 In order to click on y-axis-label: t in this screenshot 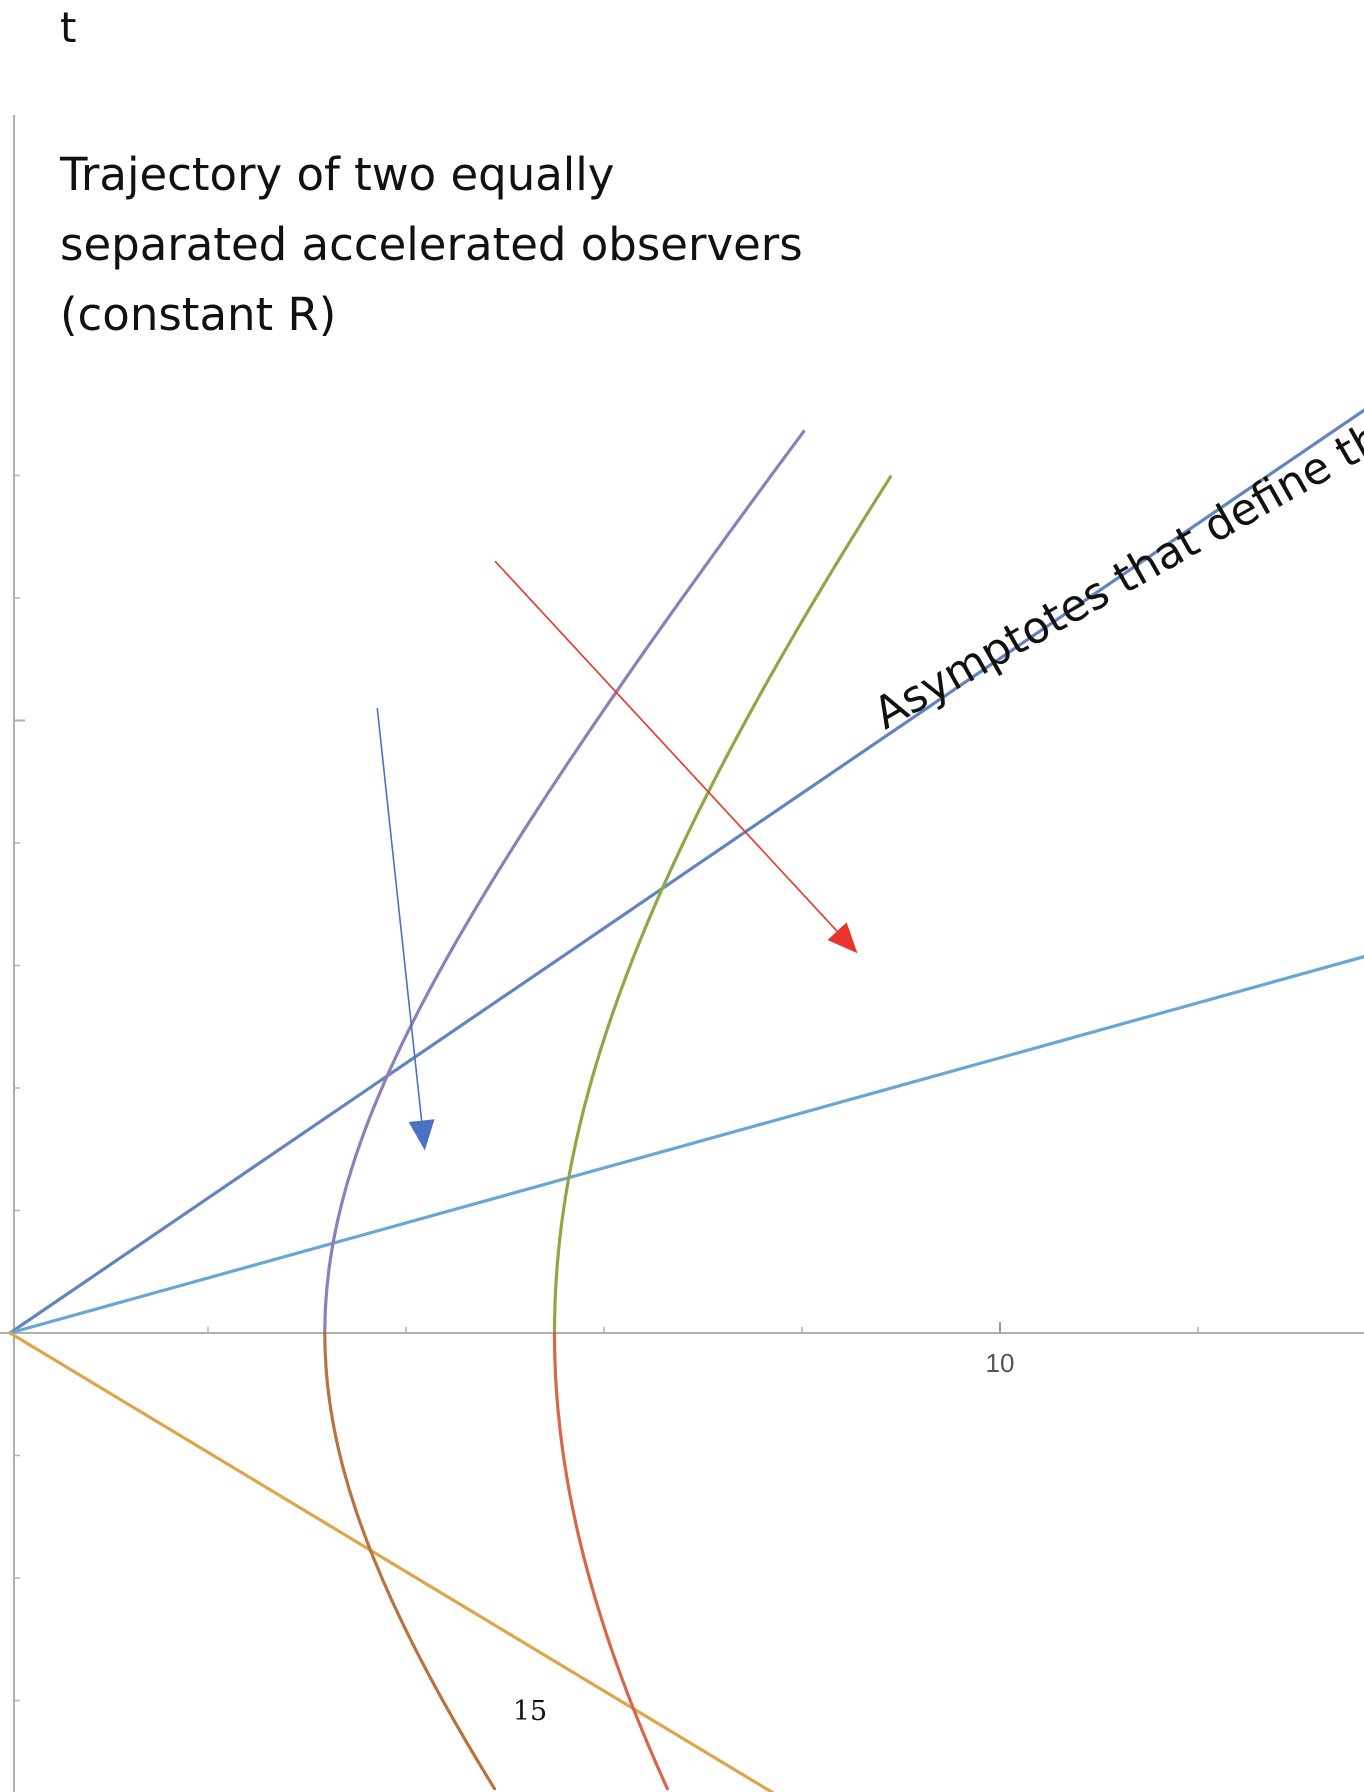, I will do `click(68, 27)`.